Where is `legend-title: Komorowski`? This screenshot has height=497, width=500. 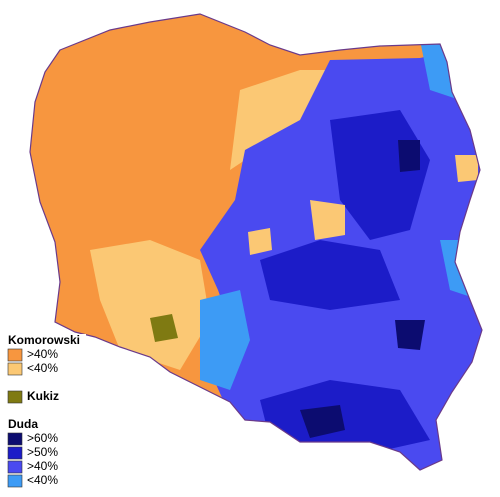 legend-title: Komorowski is located at coordinates (44, 340).